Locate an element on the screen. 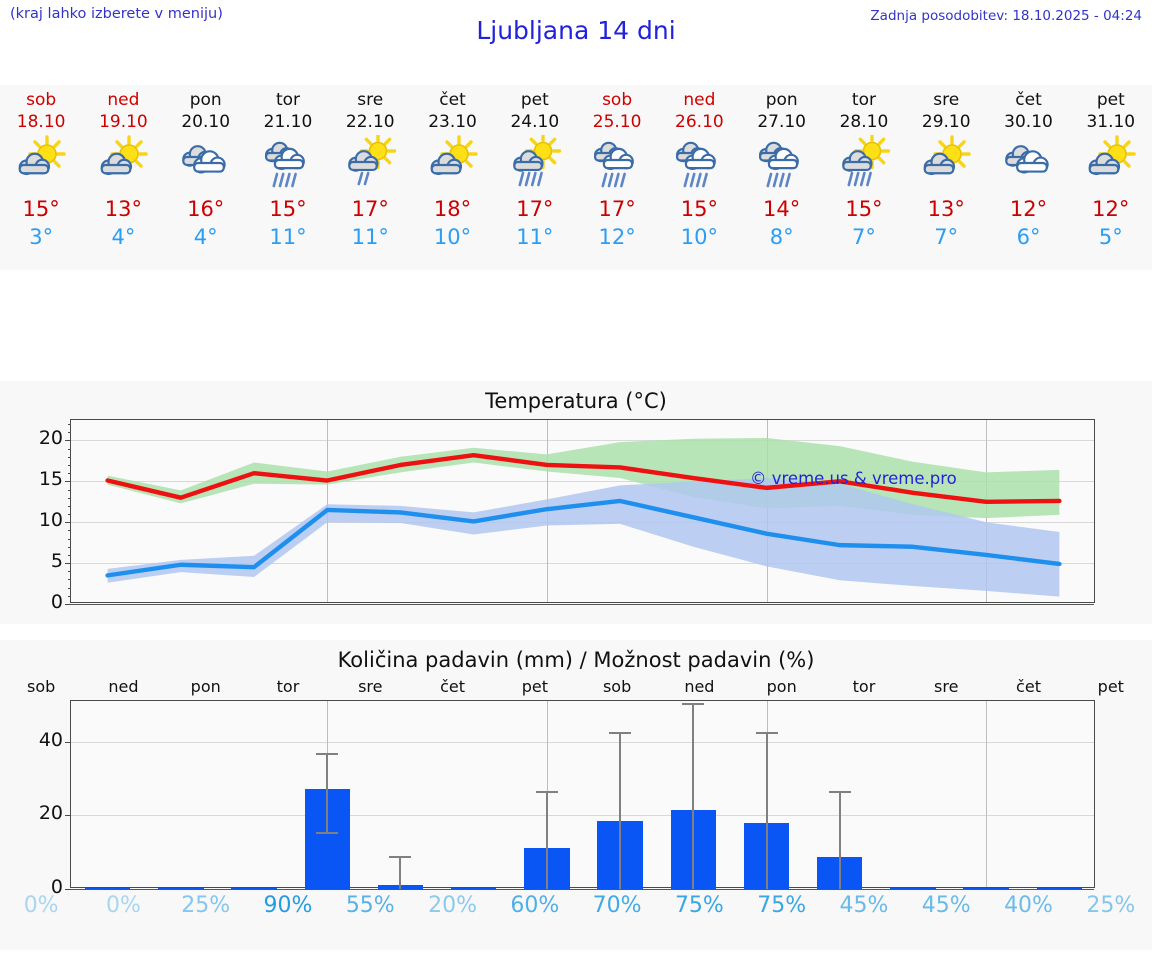 The image size is (1152, 975). forecast-temp-min: 6° is located at coordinates (1028, 237).